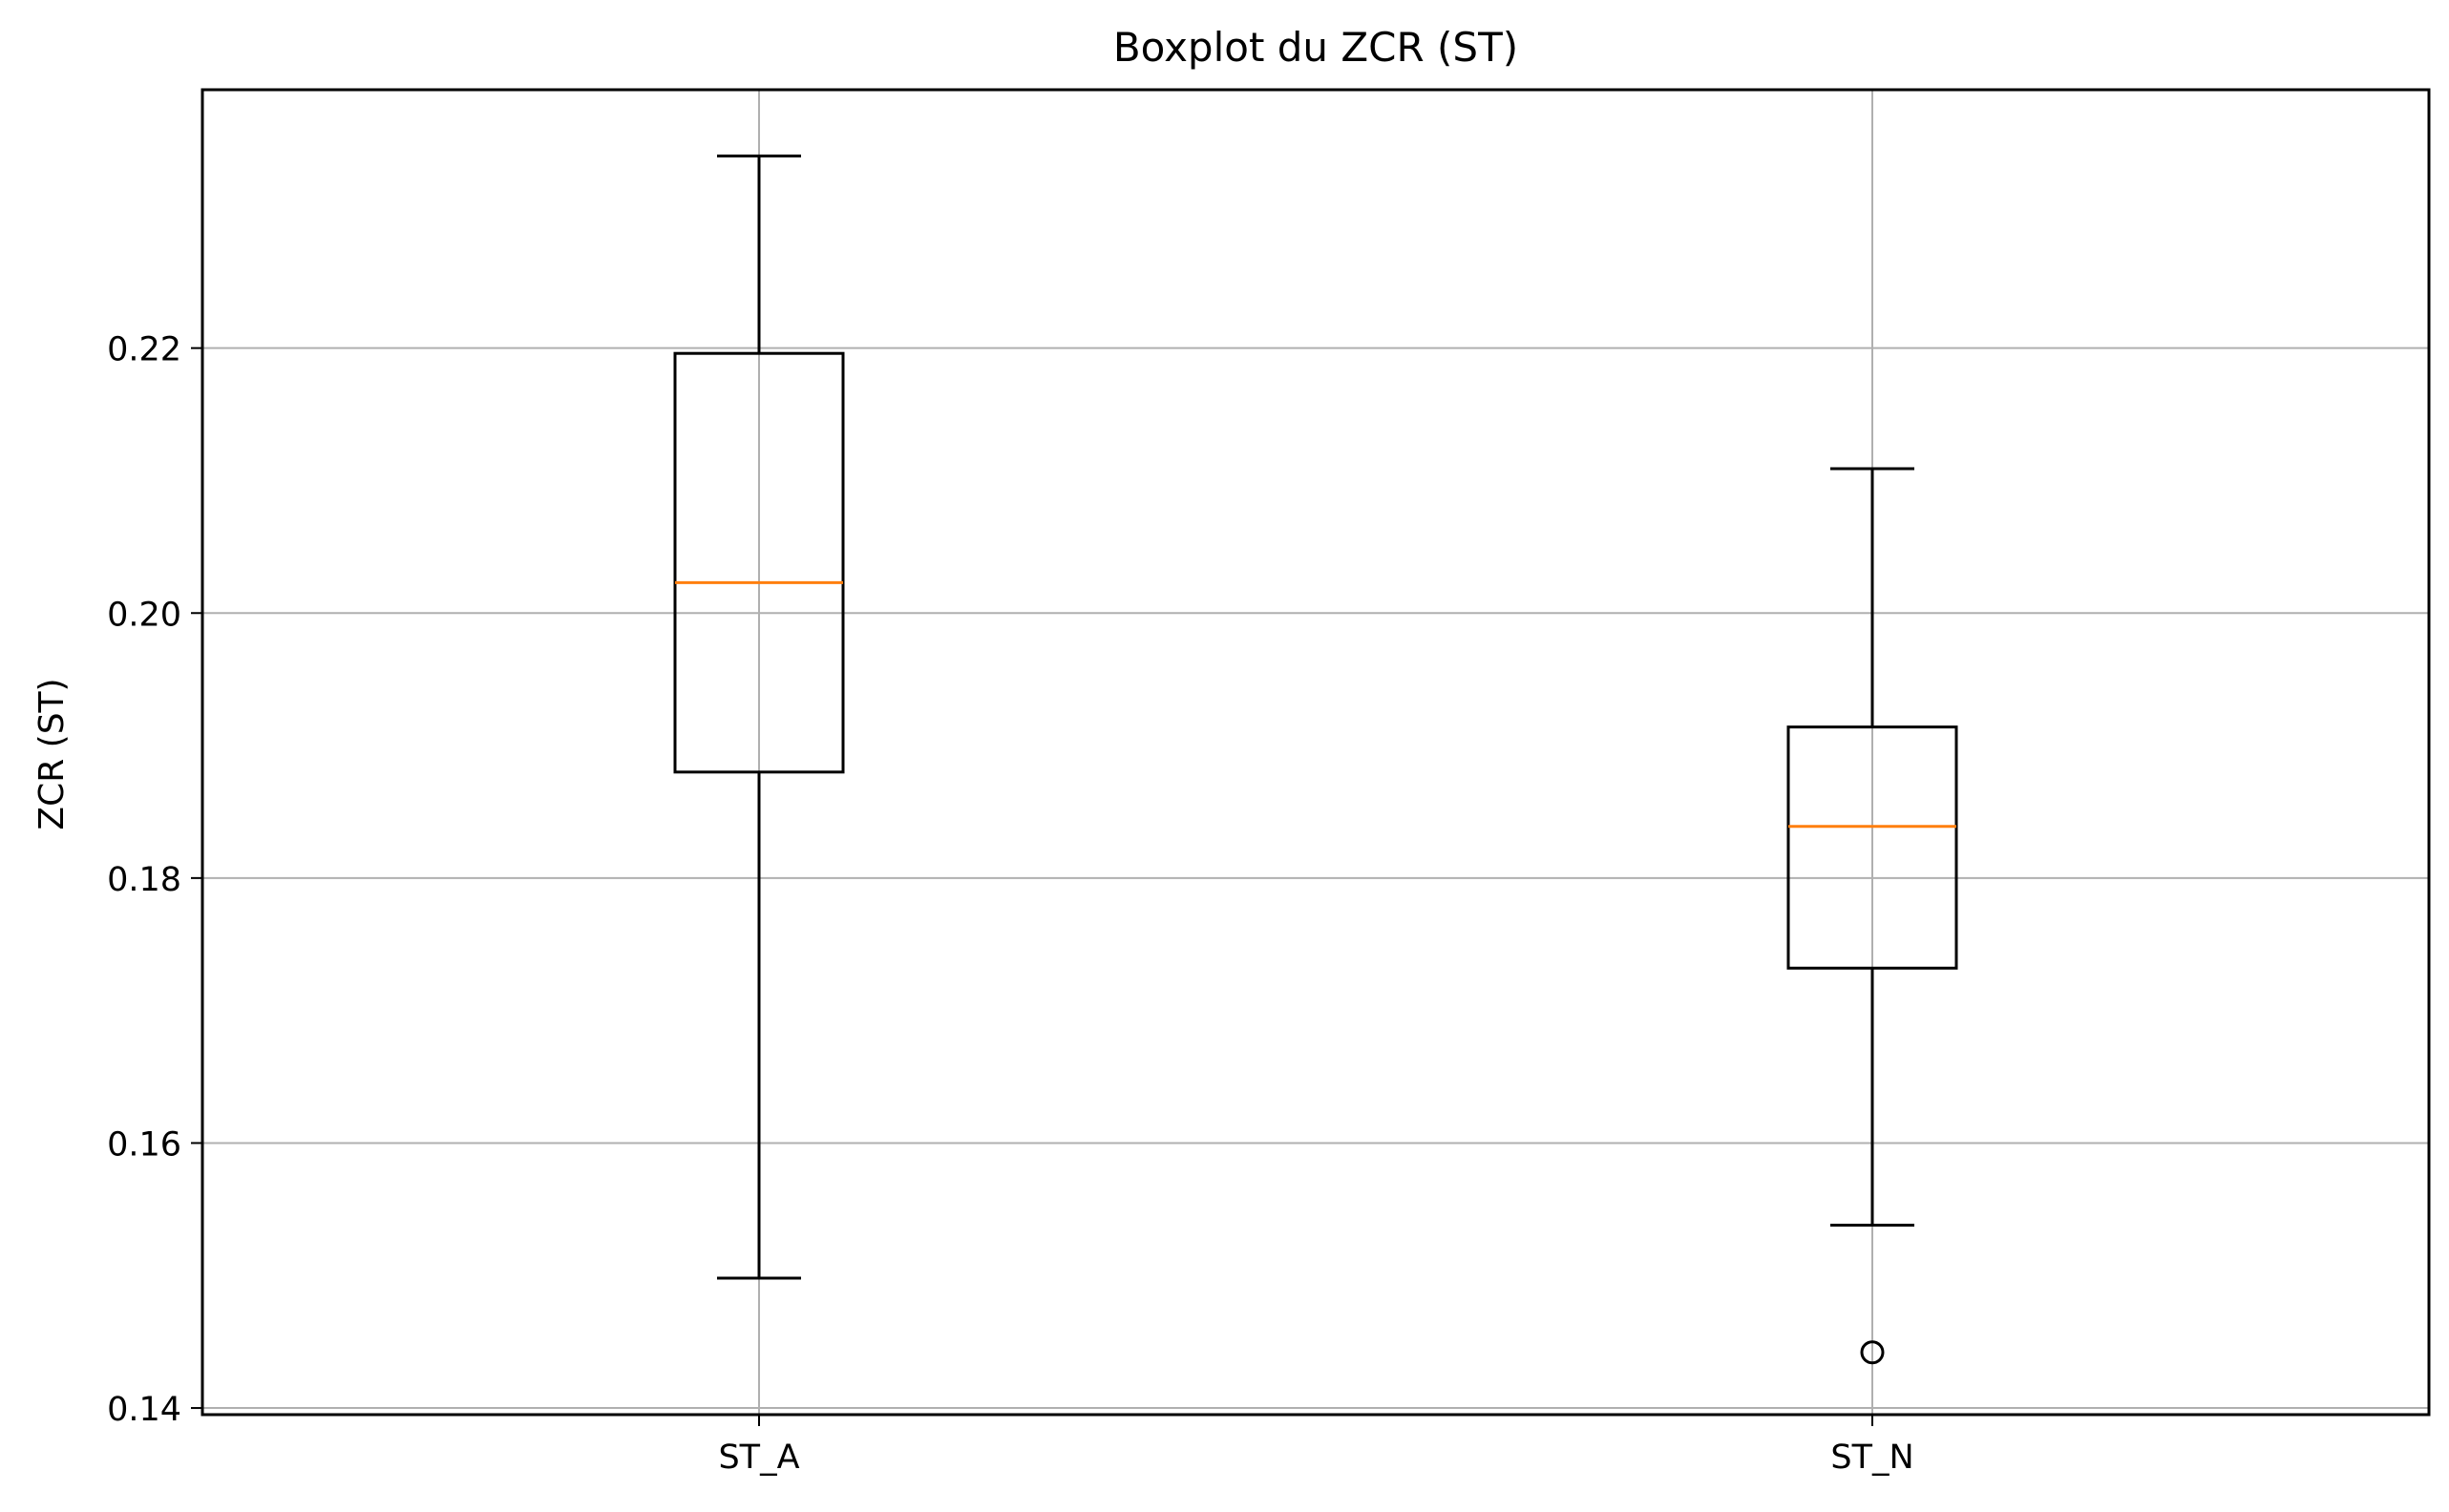 This screenshot has height=1512, width=2449. What do you see at coordinates (144, 1144) in the screenshot?
I see `y-tick-label: 0.16` at bounding box center [144, 1144].